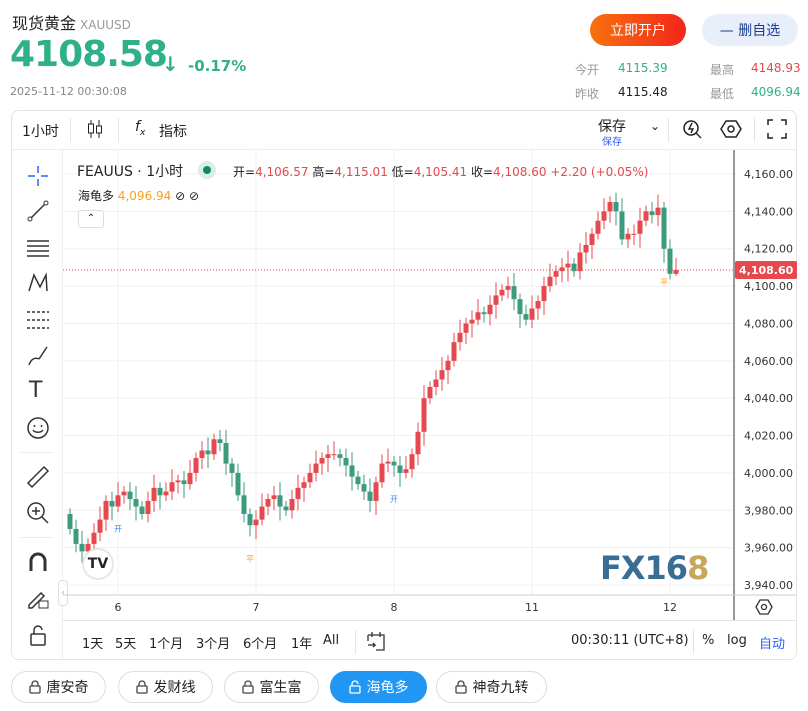  Describe the element at coordinates (693, 129) in the screenshot. I see `quick-search-icon` at that location.